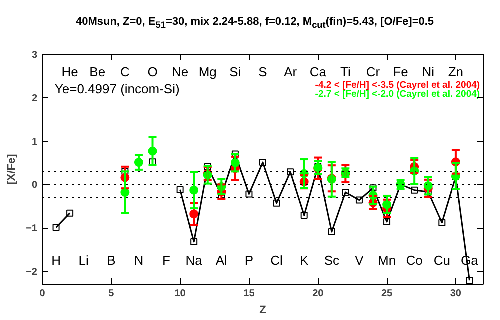 The height and width of the screenshot is (320, 500). What do you see at coordinates (84, 260) in the screenshot?
I see `annotation: Li` at bounding box center [84, 260].